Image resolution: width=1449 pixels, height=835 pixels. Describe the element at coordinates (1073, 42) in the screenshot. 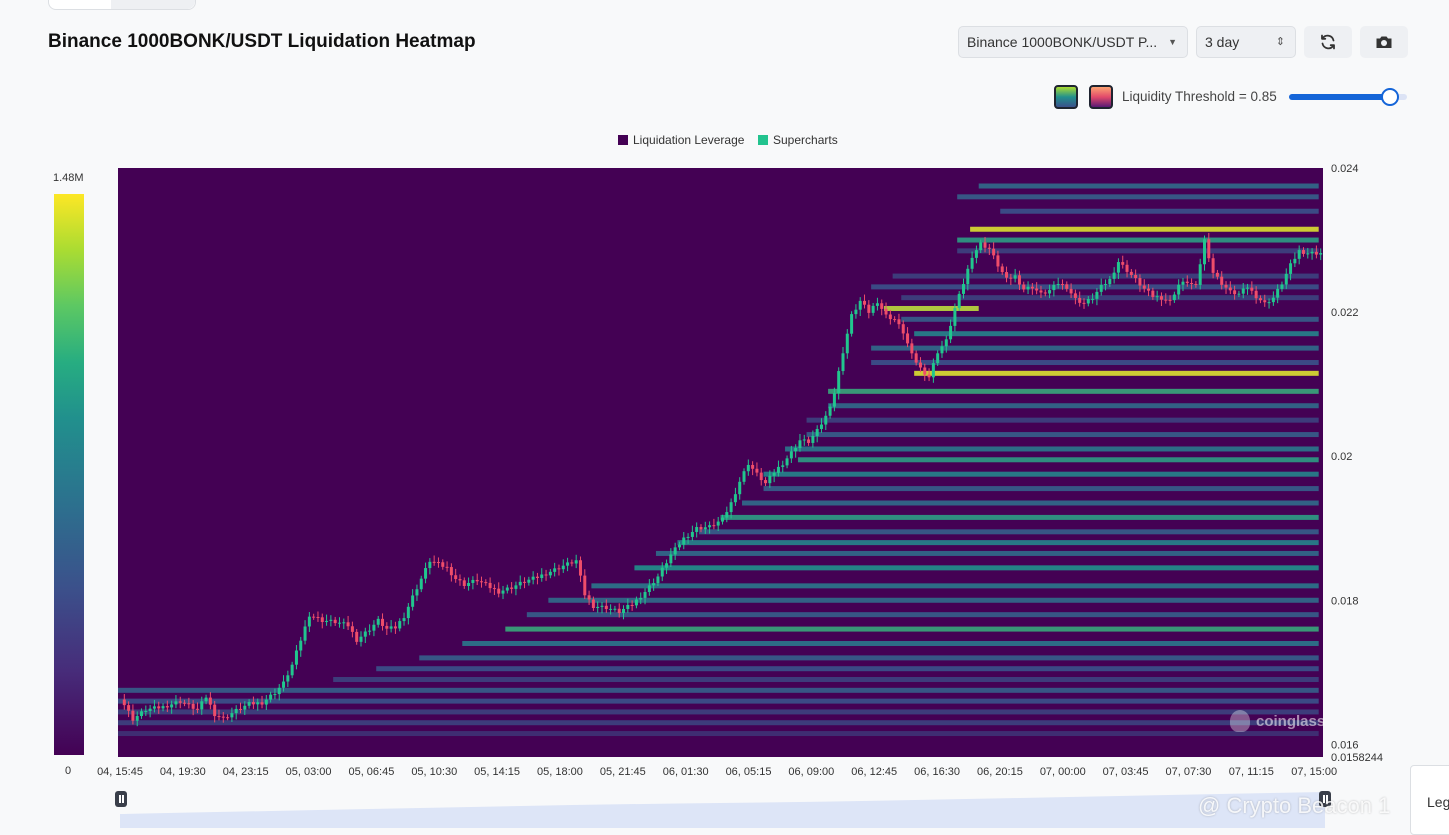

I see `pair-select: Binance 1000BONK/USDT P... ▼` at that location.